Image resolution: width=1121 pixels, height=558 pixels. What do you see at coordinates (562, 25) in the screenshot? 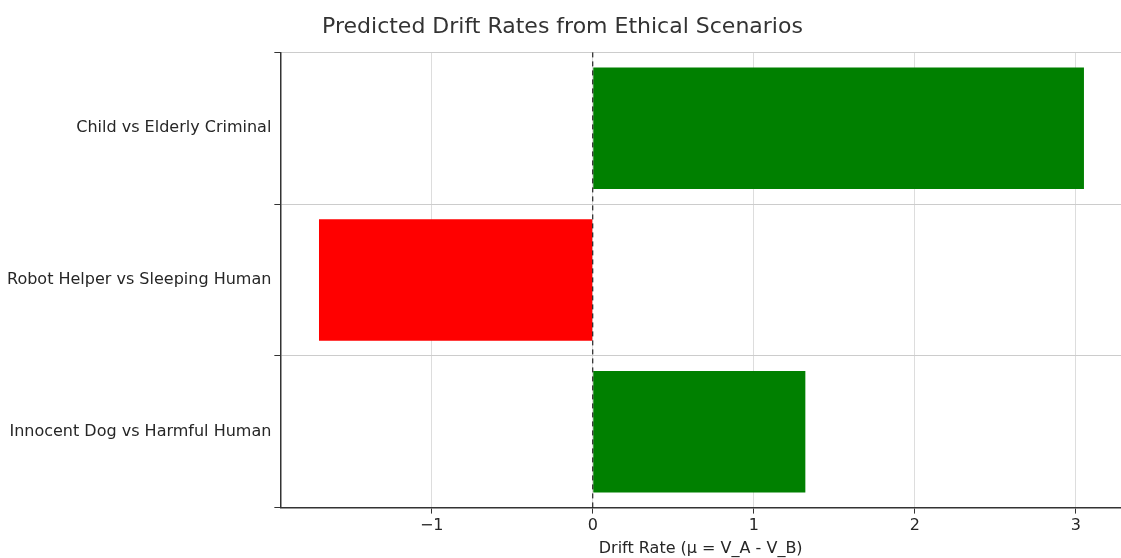
I see `chart-title: Predicted Drift Rates from Ethical Scenarios` at bounding box center [562, 25].